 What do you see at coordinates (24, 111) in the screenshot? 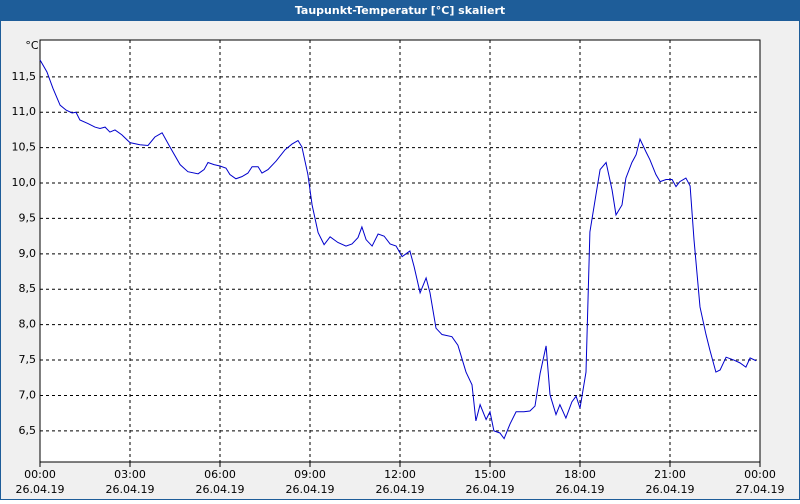
I see `y-tick-label: 11,0` at bounding box center [24, 111].